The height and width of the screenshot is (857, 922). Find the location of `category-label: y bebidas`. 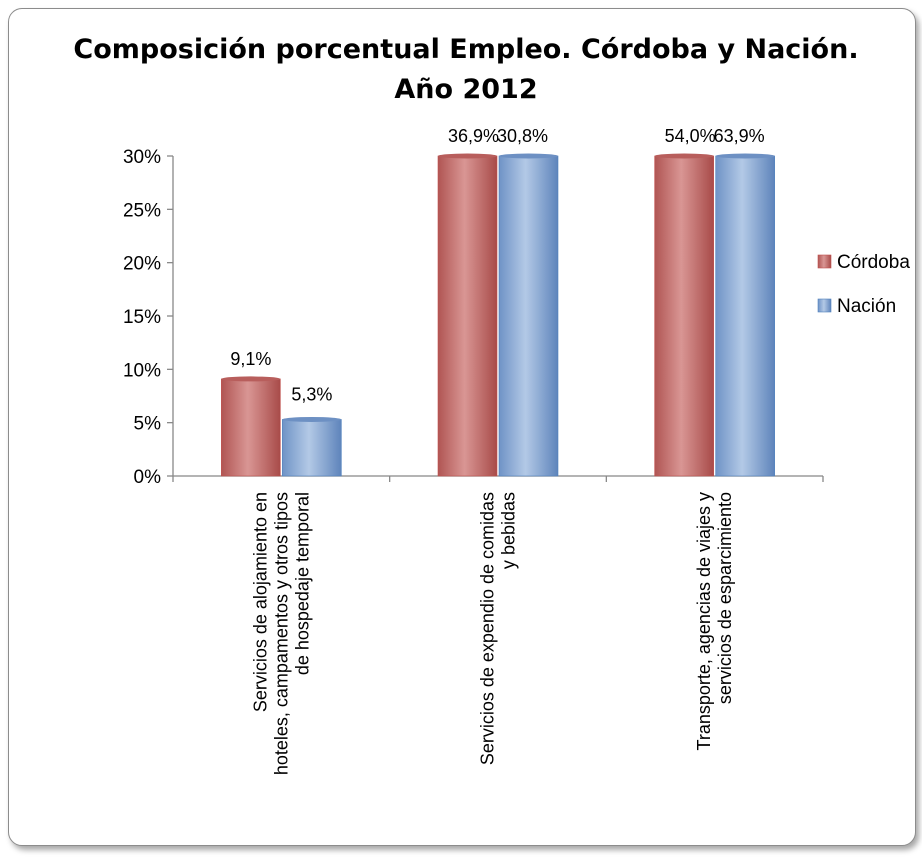

category-label: y bebidas is located at coordinates (509, 530).